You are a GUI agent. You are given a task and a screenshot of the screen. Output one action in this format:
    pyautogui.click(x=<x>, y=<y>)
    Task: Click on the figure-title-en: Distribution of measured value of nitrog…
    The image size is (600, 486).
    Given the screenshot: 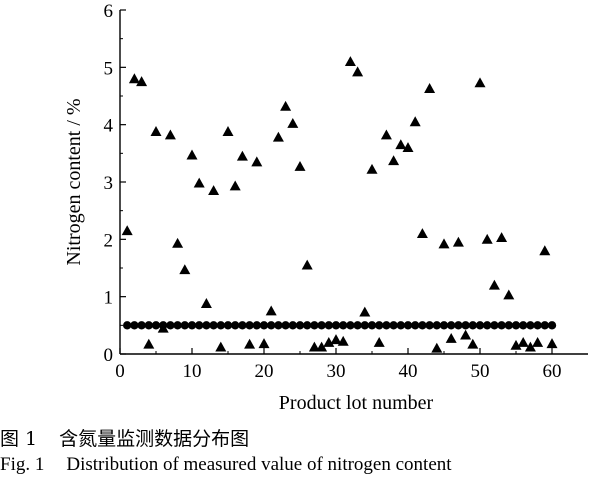 What is the action you would take?
    pyautogui.click(x=259, y=464)
    